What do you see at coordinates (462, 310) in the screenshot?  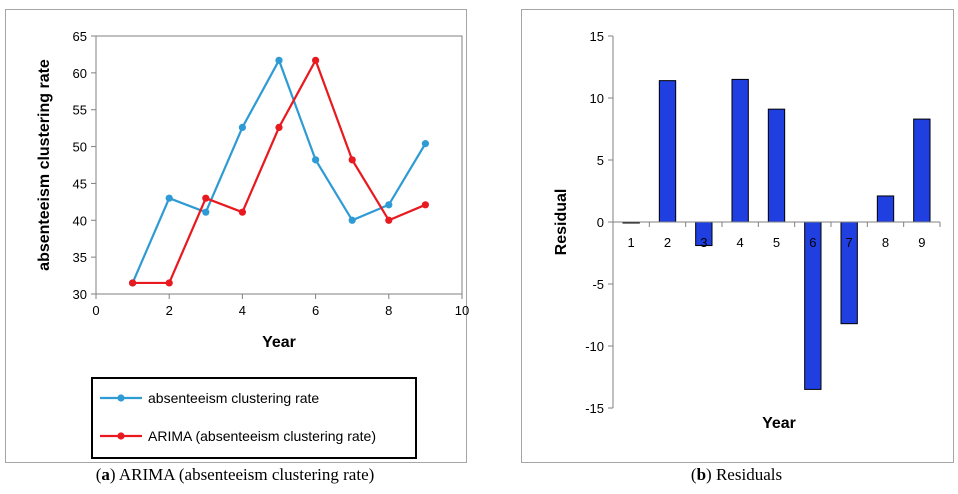 I see `x-tick-label: 10` at bounding box center [462, 310].